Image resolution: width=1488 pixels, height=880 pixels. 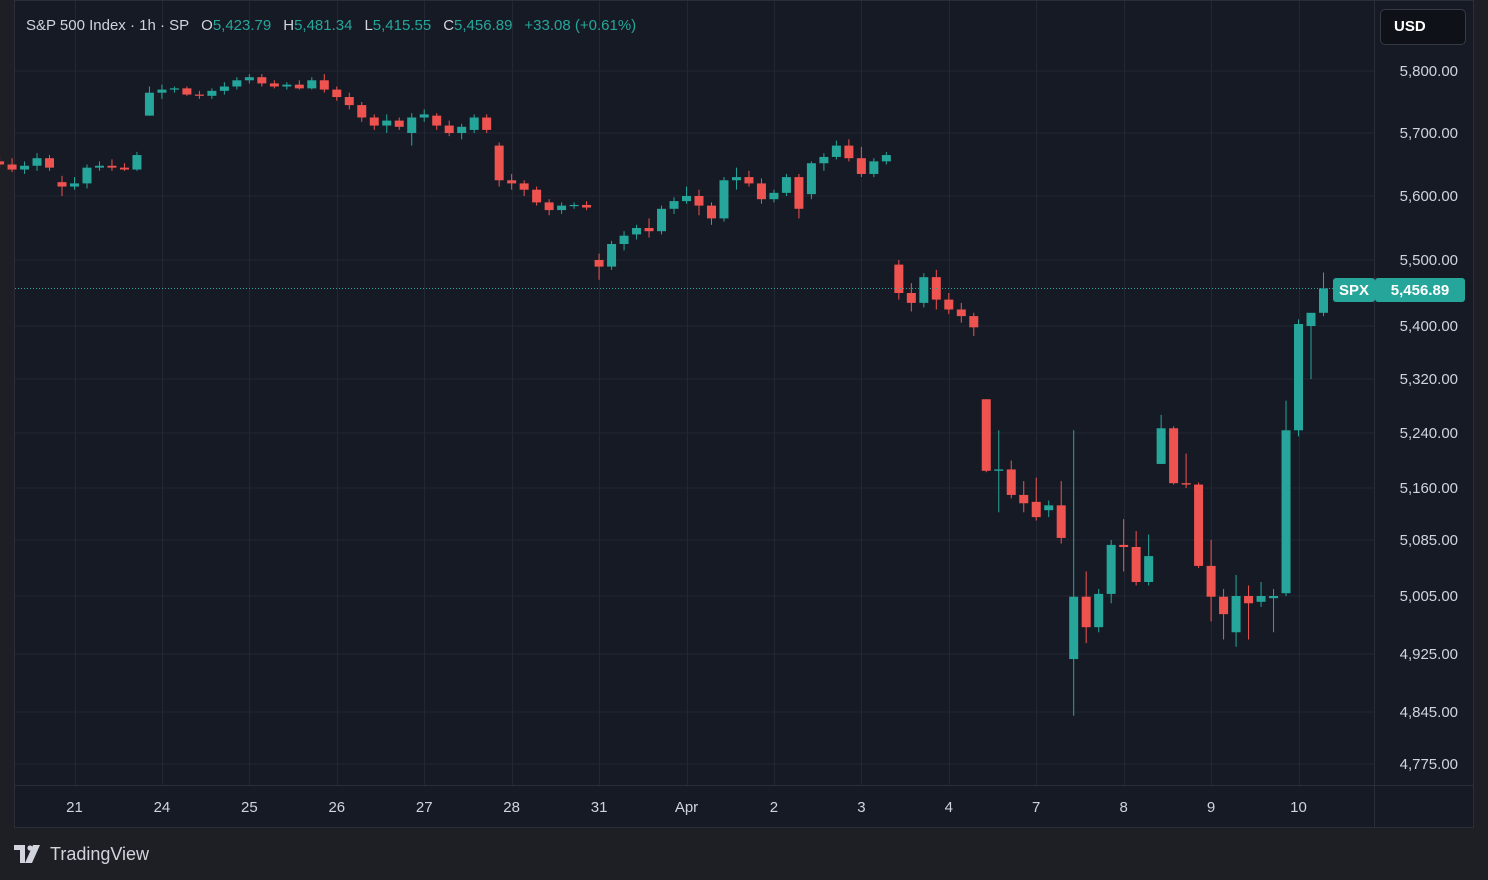 I want to click on symbol-title: S&P 500 Index · 1h · SP, so click(x=108, y=25).